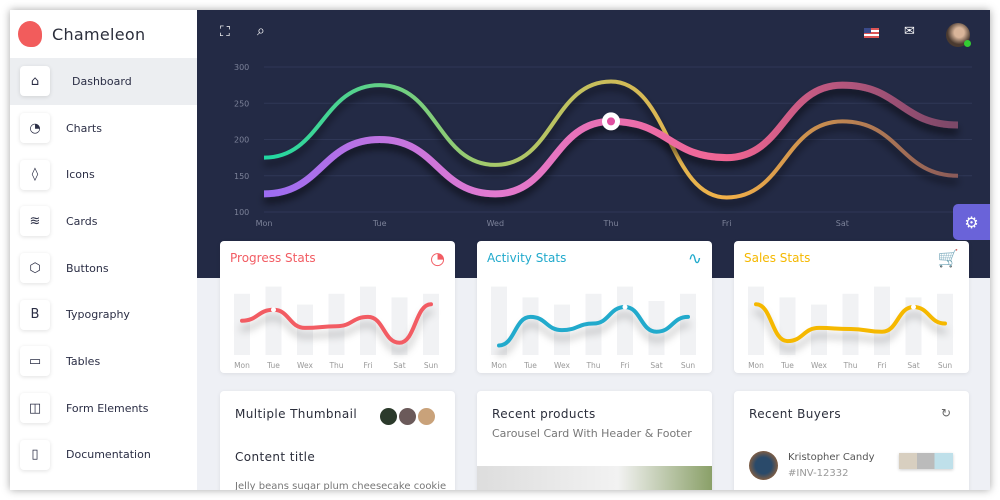  What do you see at coordinates (594, 478) in the screenshot?
I see `product-carousel-image` at bounding box center [594, 478].